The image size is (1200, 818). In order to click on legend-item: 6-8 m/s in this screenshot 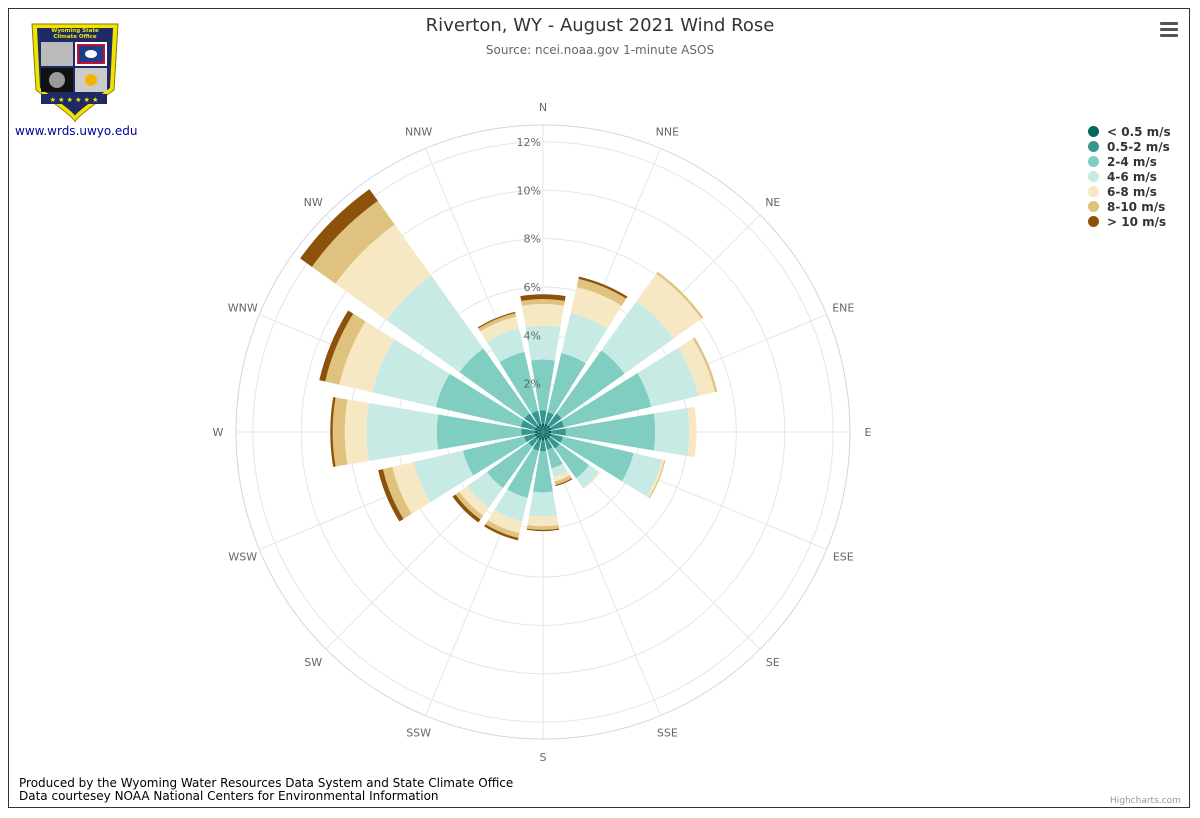, I will do `click(1129, 191)`.